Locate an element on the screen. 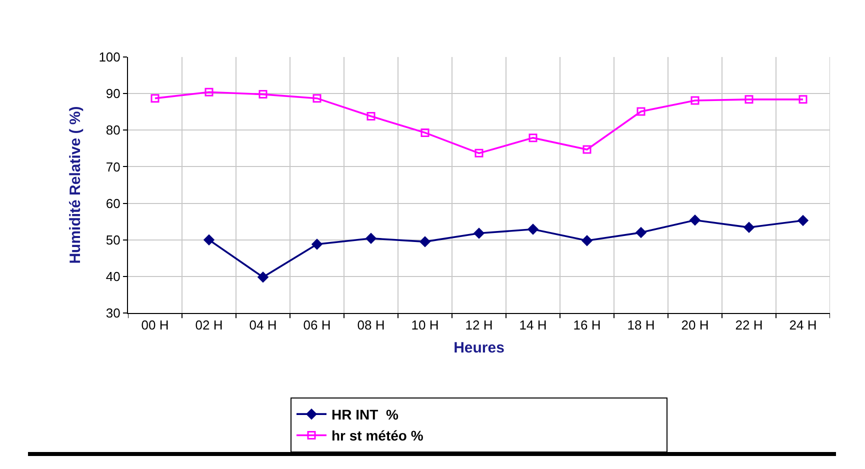 The image size is (865, 469). x-tick-label: 12 H is located at coordinates (479, 325).